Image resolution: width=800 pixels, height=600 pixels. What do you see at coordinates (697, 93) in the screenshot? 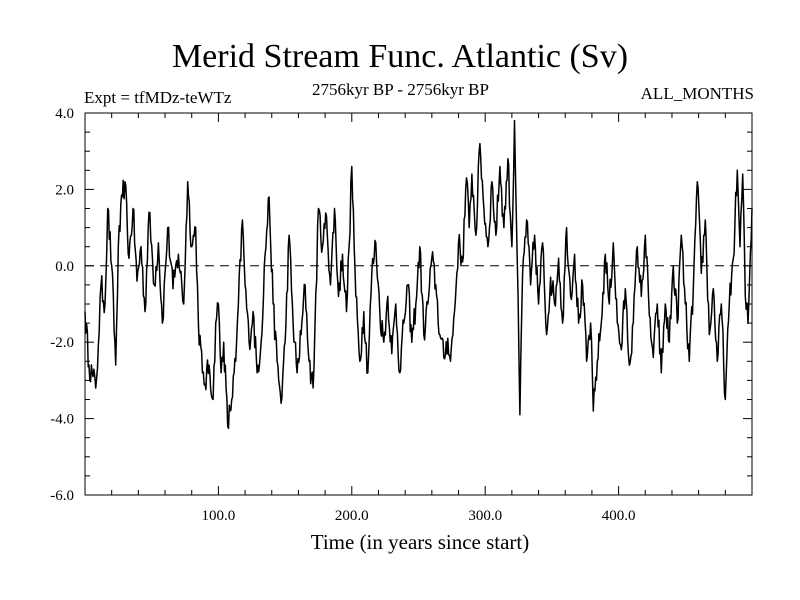
I see `months-label: ALL_MONTHS` at bounding box center [697, 93].